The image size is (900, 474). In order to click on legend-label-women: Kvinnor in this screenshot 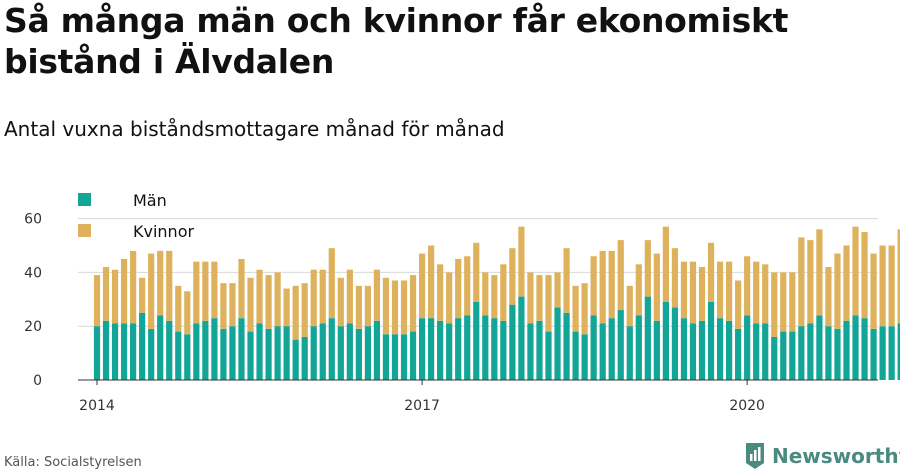, I will do `click(163, 231)`.